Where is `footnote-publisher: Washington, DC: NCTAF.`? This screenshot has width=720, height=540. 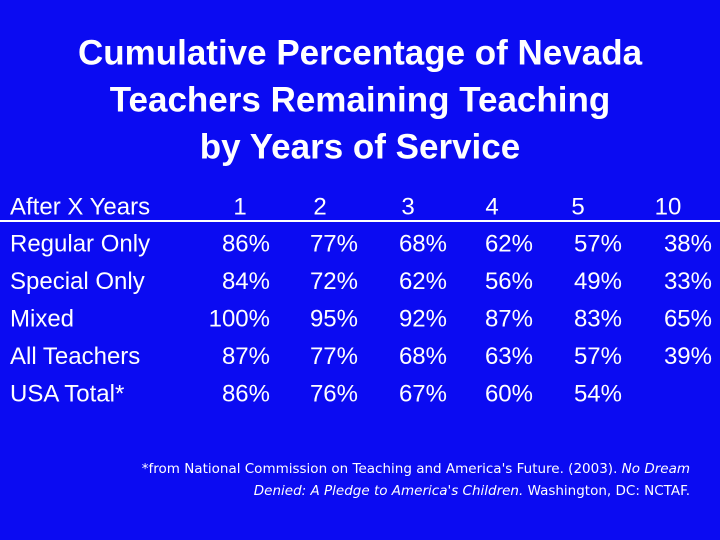
footnote-publisher: Washington, DC: NCTAF. is located at coordinates (608, 491).